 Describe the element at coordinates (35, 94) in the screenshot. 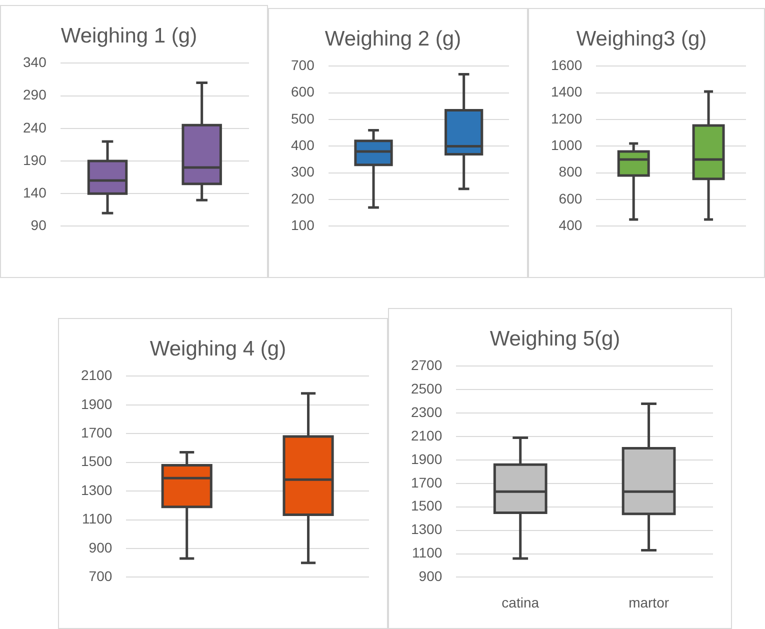

I see `y-tick-label: 290` at that location.